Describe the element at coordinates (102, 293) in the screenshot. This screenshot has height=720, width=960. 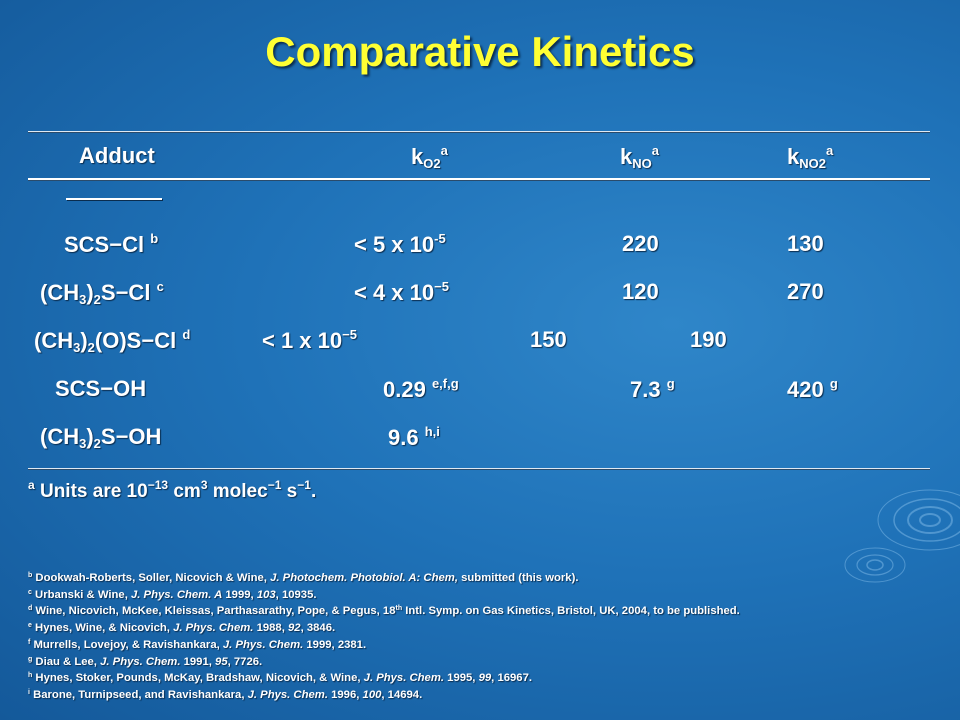
I see `row-2-adduct: (CH3)2S−Cl c` at that location.